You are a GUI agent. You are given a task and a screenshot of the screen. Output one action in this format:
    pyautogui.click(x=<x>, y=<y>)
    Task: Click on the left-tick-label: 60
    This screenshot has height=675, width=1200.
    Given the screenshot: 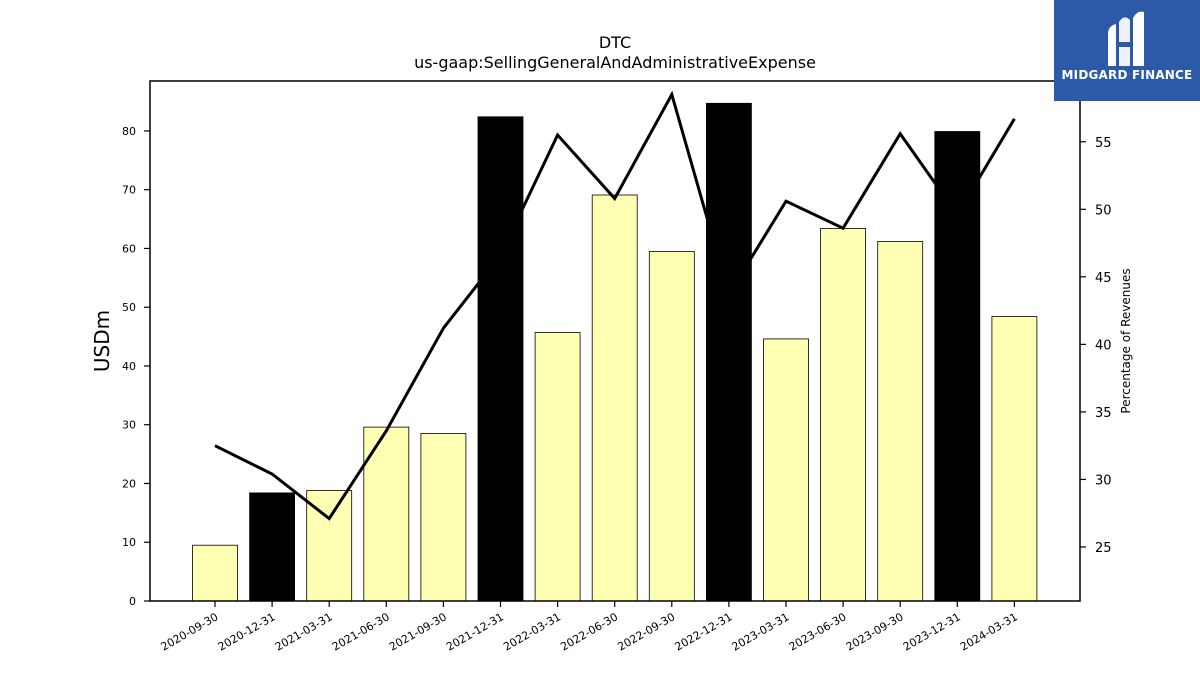 What is the action you would take?
    pyautogui.click(x=129, y=248)
    